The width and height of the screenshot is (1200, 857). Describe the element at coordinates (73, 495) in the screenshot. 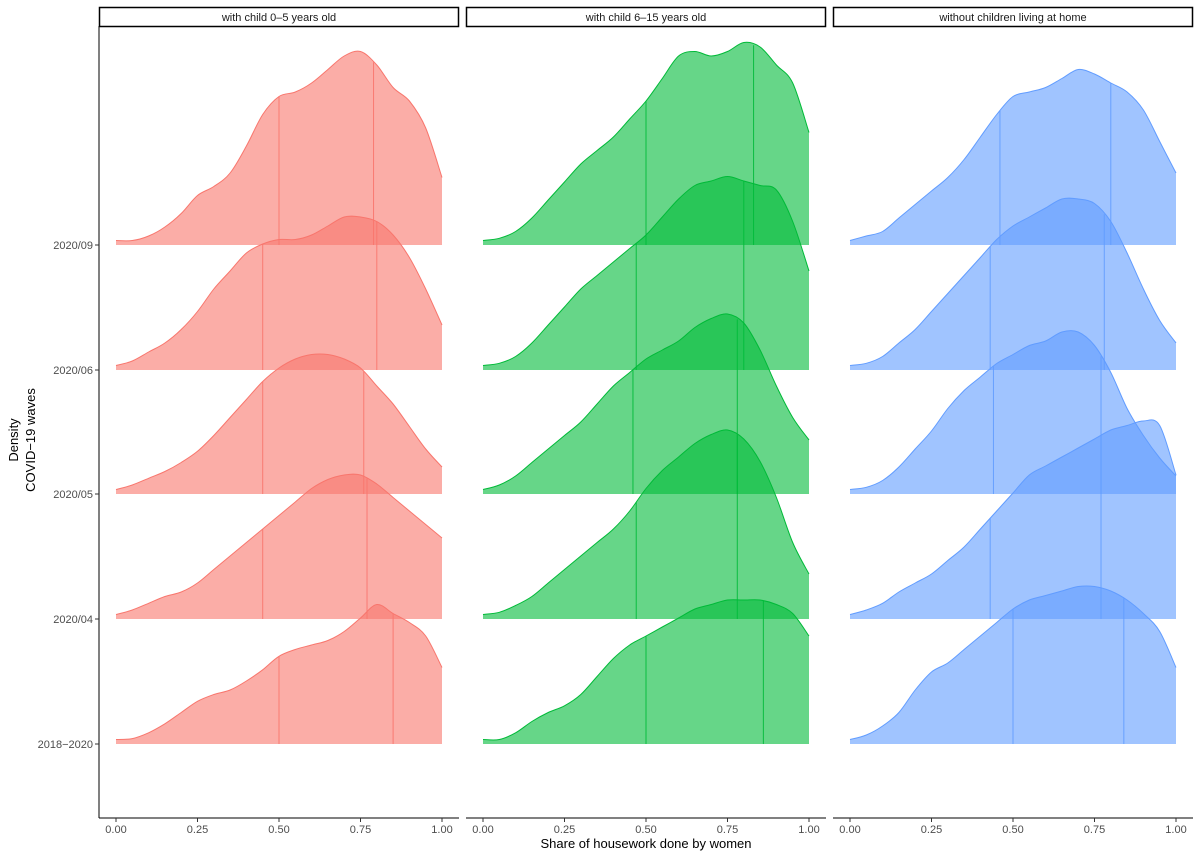

I see `y-tick-label: 2020/05` at that location.